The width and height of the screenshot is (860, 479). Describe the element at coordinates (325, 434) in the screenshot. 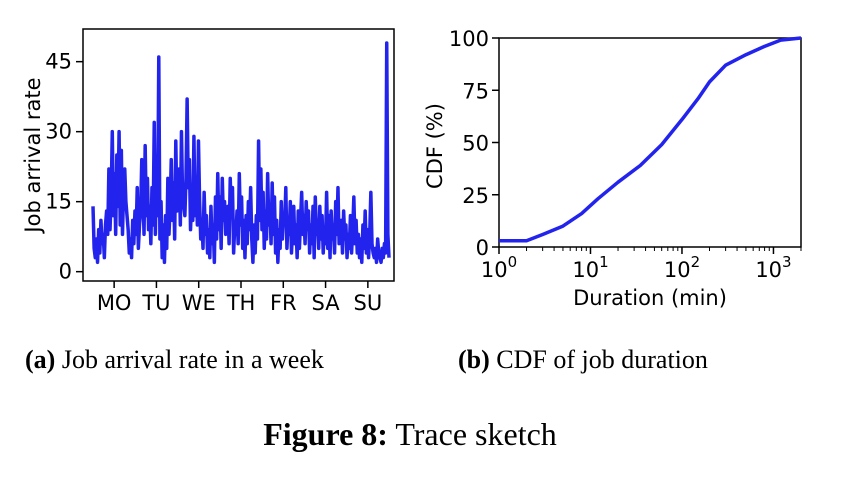

I see `figure-caption-label: Figure 8:` at that location.